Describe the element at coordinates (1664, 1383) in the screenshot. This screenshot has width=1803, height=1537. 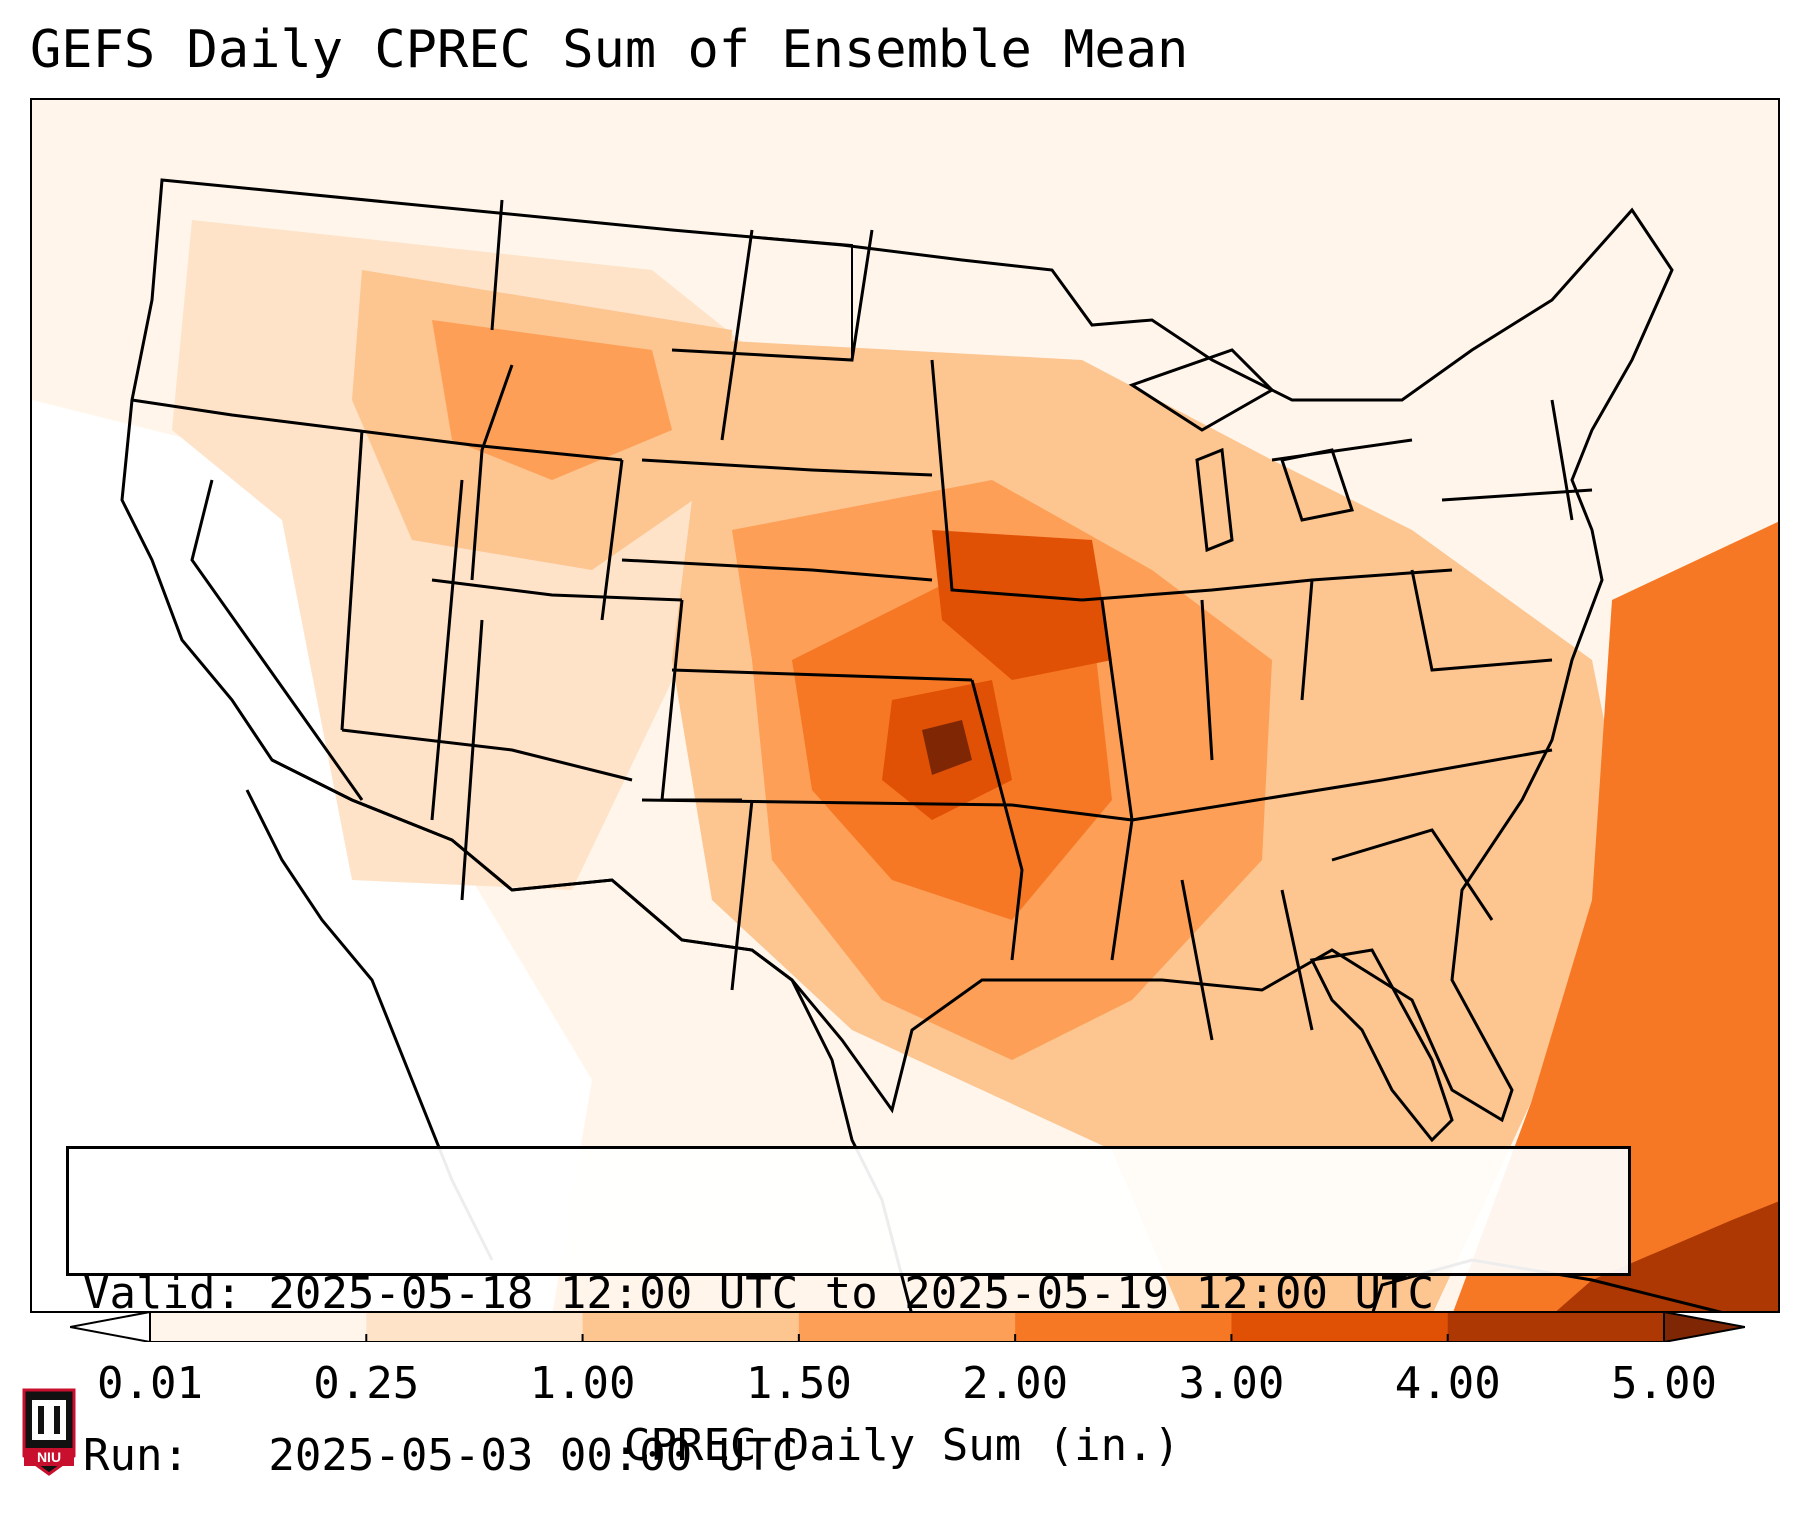
I see `colorbar-tick-label: 5.00` at that location.